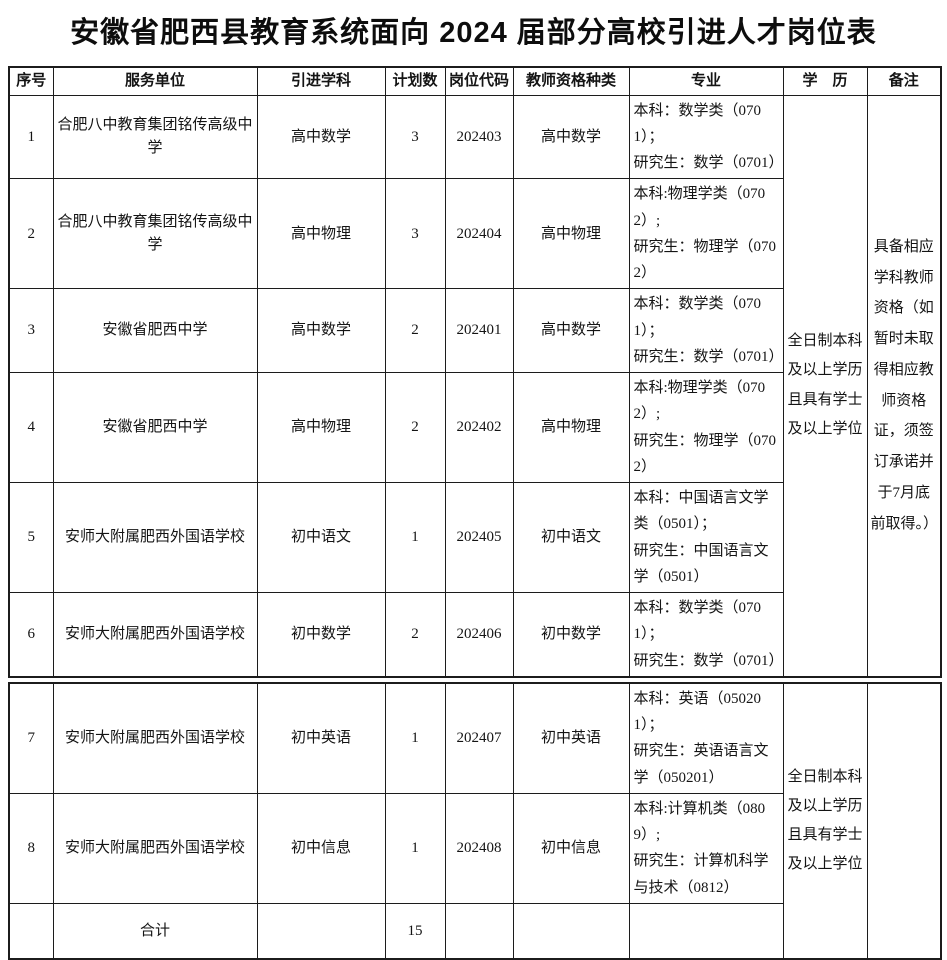 The image size is (947, 960). Describe the element at coordinates (571, 634) in the screenshot. I see `cell-cert: 初中数学` at that location.